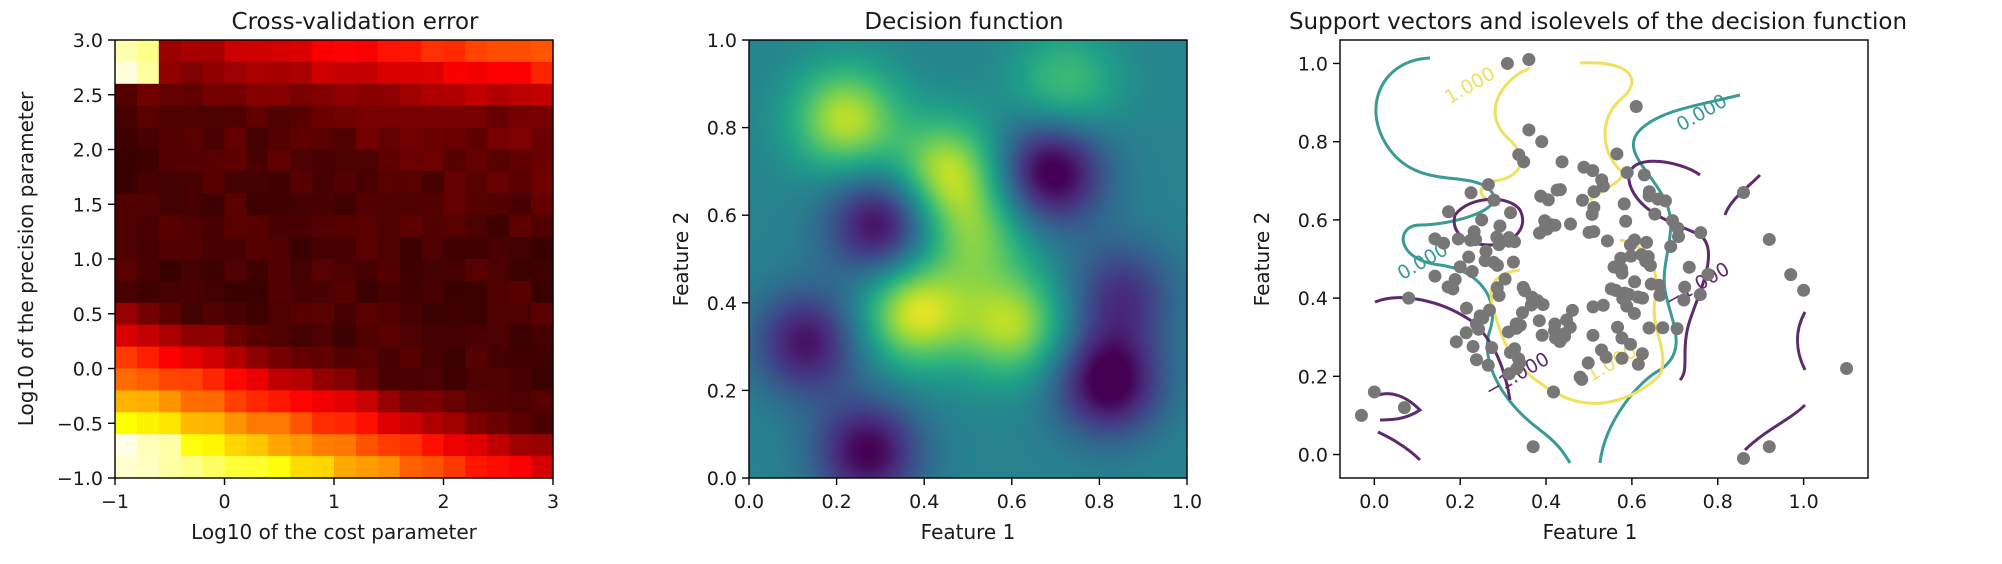  Describe the element at coordinates (1775, 427) in the screenshot. I see `contour-neg-bottom-right` at that location.